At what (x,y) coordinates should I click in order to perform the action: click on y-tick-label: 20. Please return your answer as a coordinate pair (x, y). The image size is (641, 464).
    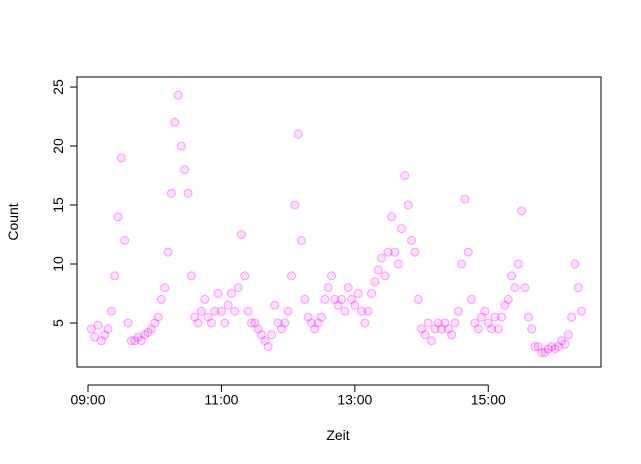
    Looking at the image, I should click on (58, 146).